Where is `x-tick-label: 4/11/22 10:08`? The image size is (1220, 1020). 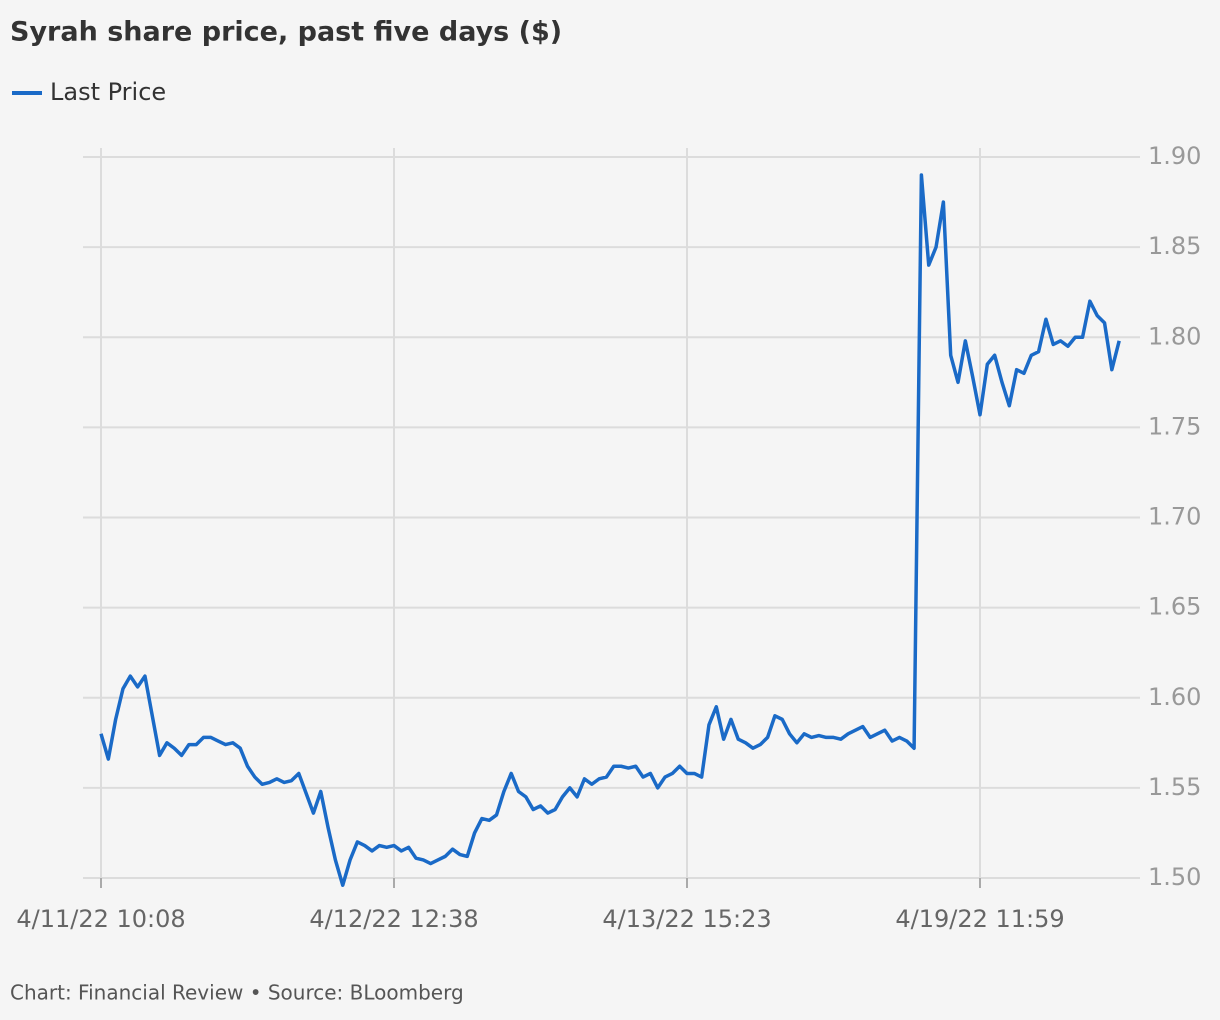
x-tick-label: 4/11/22 10:08 is located at coordinates (100, 919).